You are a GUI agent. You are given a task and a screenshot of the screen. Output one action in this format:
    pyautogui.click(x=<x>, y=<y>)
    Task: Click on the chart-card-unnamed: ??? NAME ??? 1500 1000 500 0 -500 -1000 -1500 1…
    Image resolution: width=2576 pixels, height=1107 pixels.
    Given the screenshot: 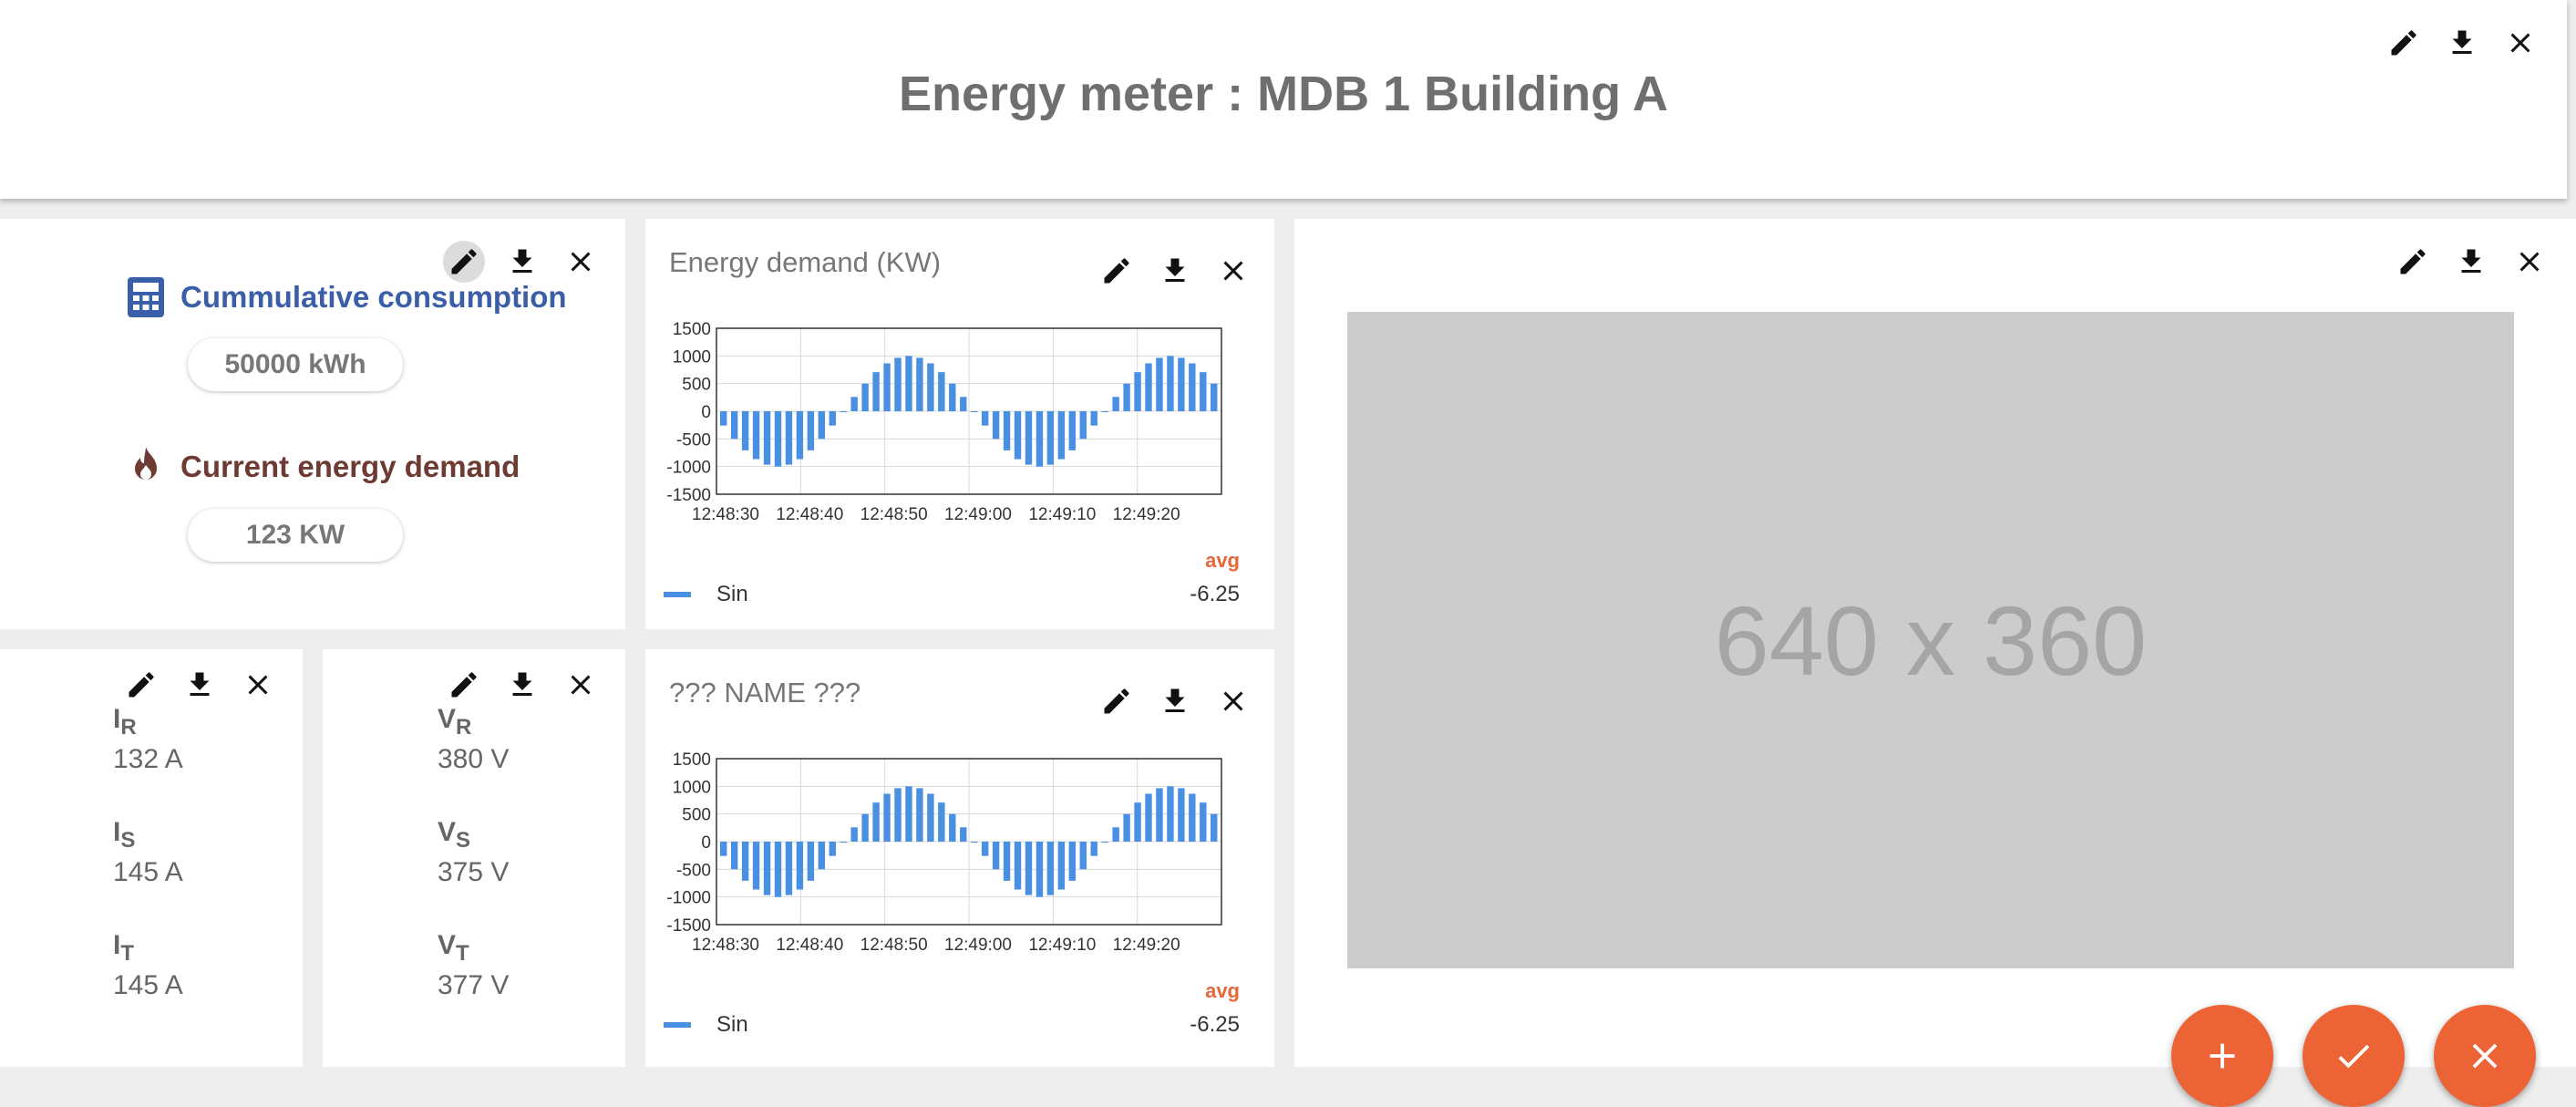 What is the action you would take?
    pyautogui.click(x=959, y=858)
    